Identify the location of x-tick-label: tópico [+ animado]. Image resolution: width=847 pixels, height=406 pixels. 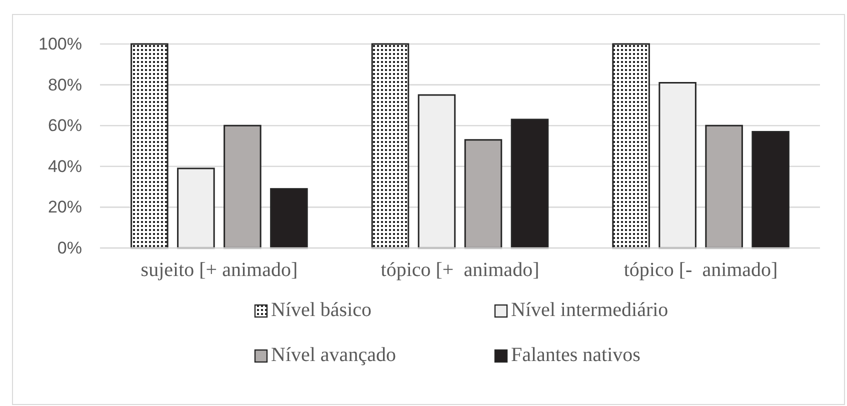
(460, 270).